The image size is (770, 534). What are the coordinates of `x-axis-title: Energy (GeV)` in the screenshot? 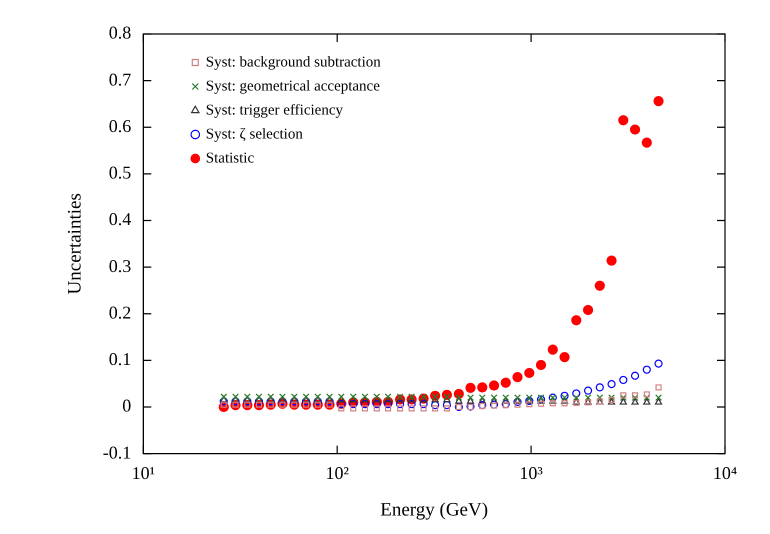 It's located at (434, 510).